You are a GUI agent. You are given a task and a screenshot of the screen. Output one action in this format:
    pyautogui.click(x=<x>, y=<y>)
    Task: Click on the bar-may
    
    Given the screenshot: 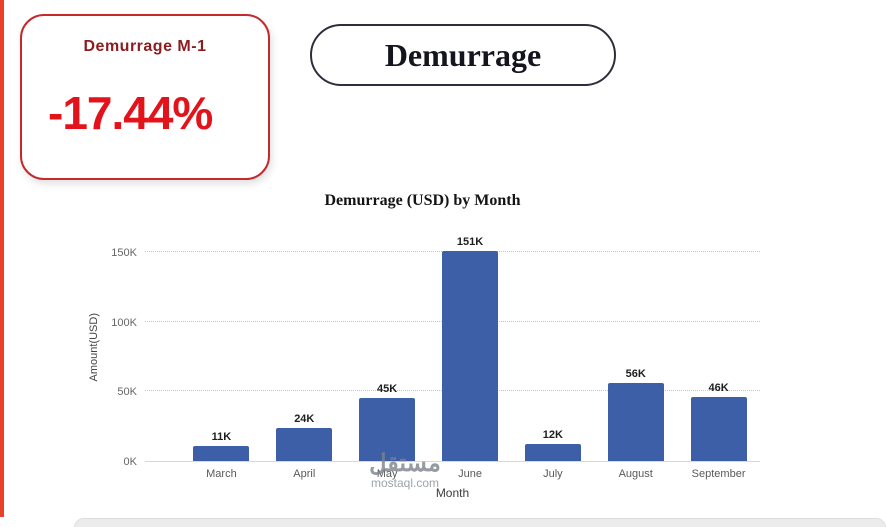 What is the action you would take?
    pyautogui.click(x=387, y=429)
    